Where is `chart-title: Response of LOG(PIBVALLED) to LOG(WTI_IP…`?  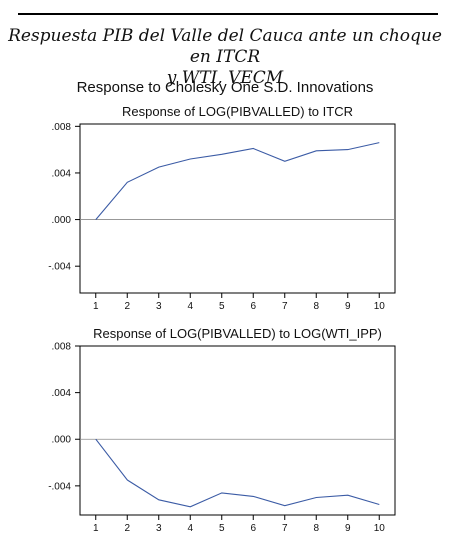 chart-title: Response of LOG(PIBVALLED) to LOG(WTI_IP… is located at coordinates (237, 333).